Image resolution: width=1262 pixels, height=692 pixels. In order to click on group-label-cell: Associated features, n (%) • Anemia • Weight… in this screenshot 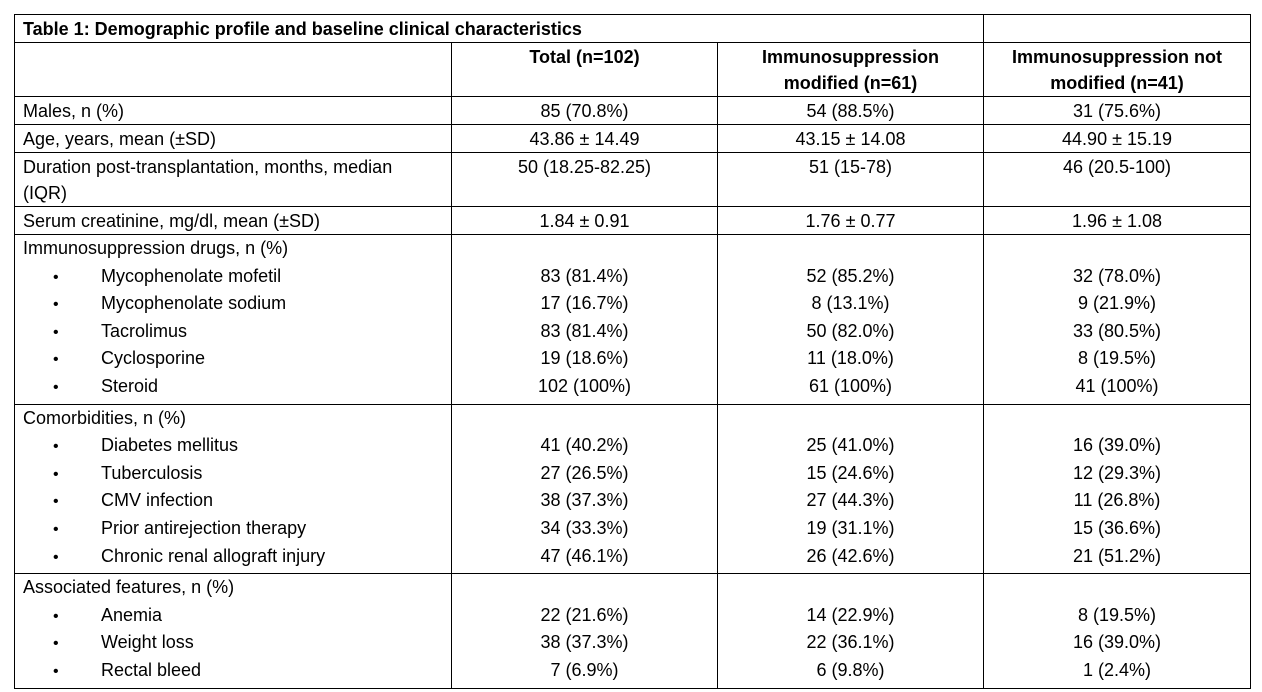, I will do `click(233, 631)`.